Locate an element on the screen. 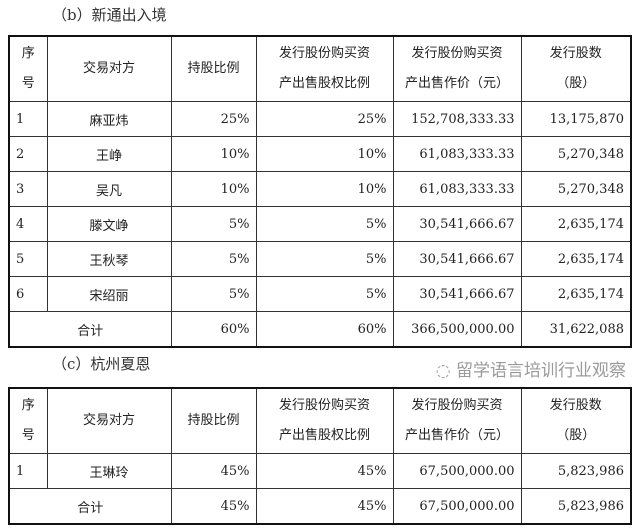 This screenshot has height=531, width=640. table-row: 6 宋绍丽 5% 5% 30,541,666.67 2,635,174 is located at coordinates (320, 294).